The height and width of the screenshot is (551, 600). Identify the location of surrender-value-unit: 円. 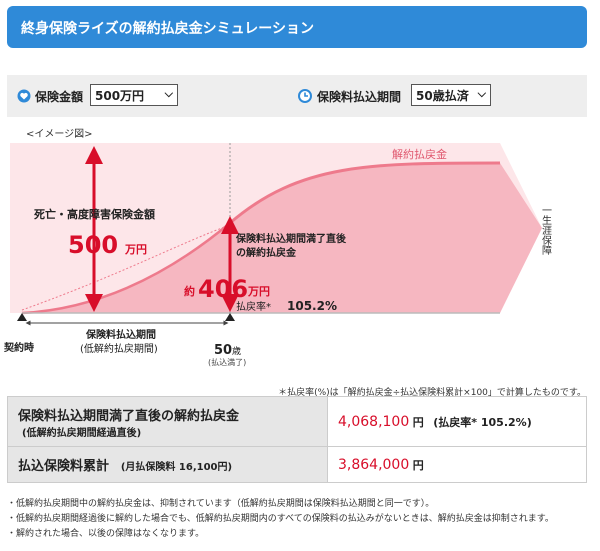
(418, 422).